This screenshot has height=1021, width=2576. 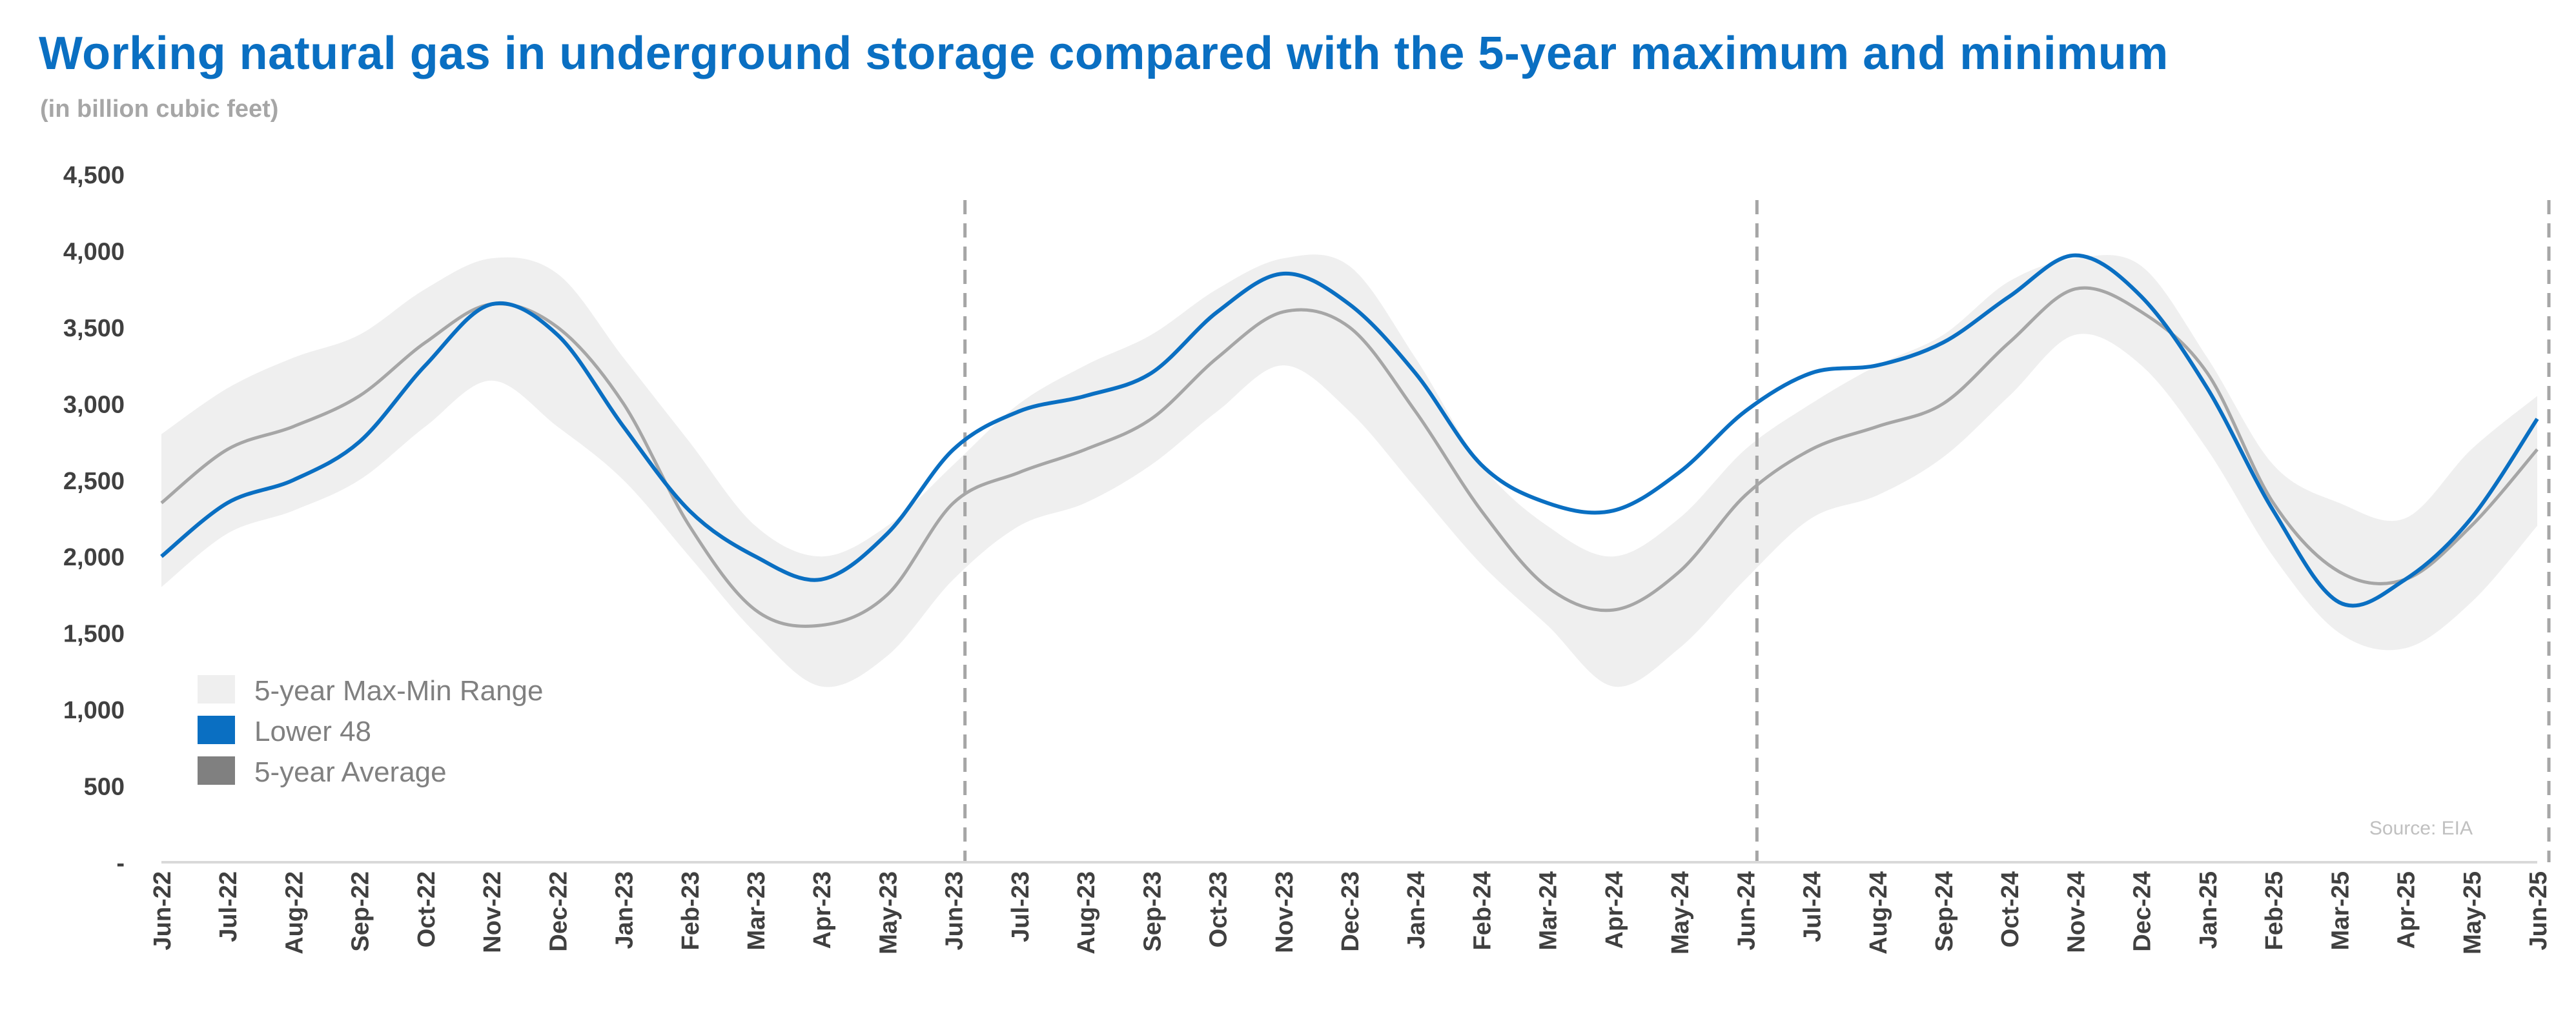 What do you see at coordinates (120, 863) in the screenshot?
I see `y-tick-label: -` at bounding box center [120, 863].